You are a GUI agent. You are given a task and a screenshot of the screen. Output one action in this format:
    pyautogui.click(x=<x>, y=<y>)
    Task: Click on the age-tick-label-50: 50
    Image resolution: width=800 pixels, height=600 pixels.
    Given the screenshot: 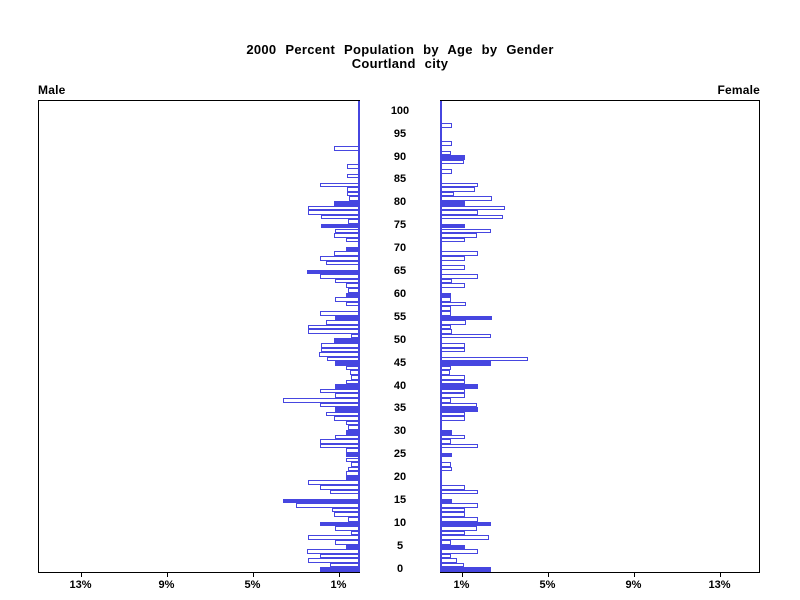 What is the action you would take?
    pyautogui.click(x=400, y=339)
    